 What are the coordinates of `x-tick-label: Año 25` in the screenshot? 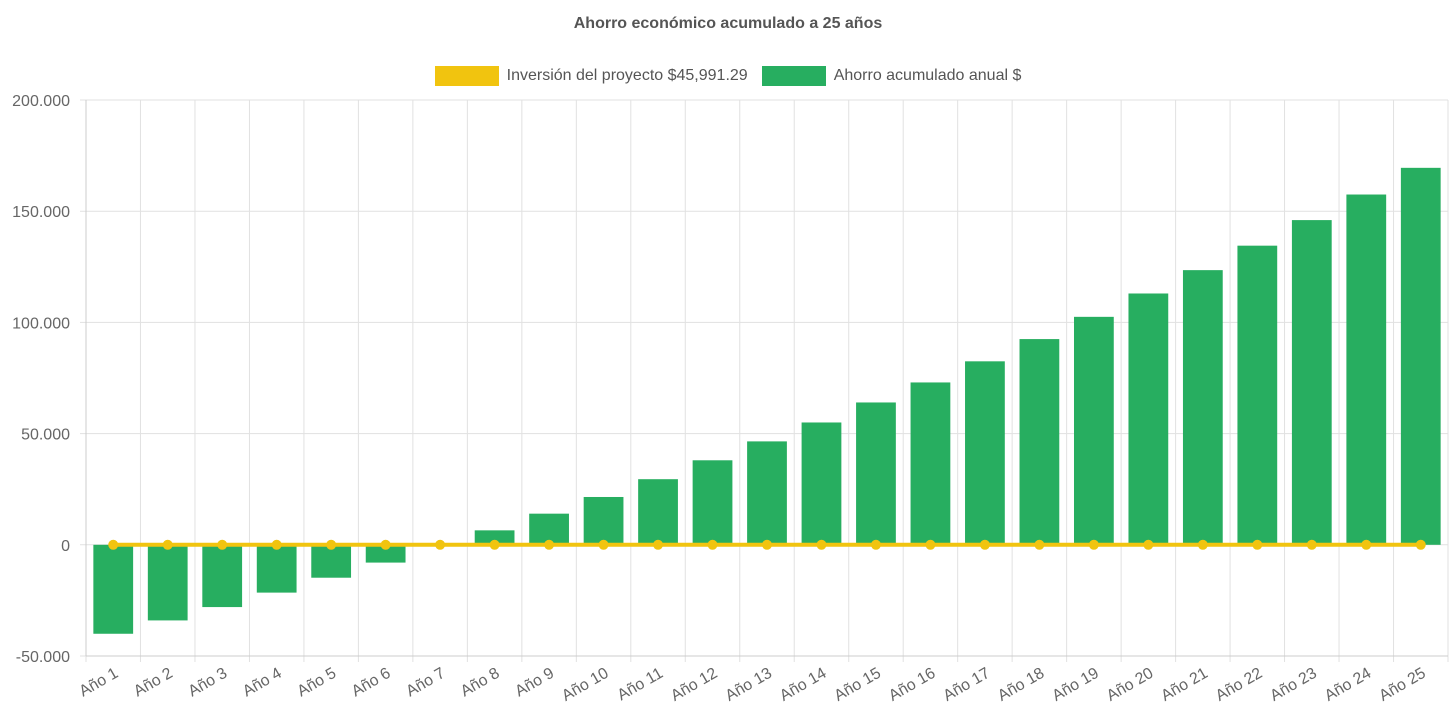 It's located at (1402, 685).